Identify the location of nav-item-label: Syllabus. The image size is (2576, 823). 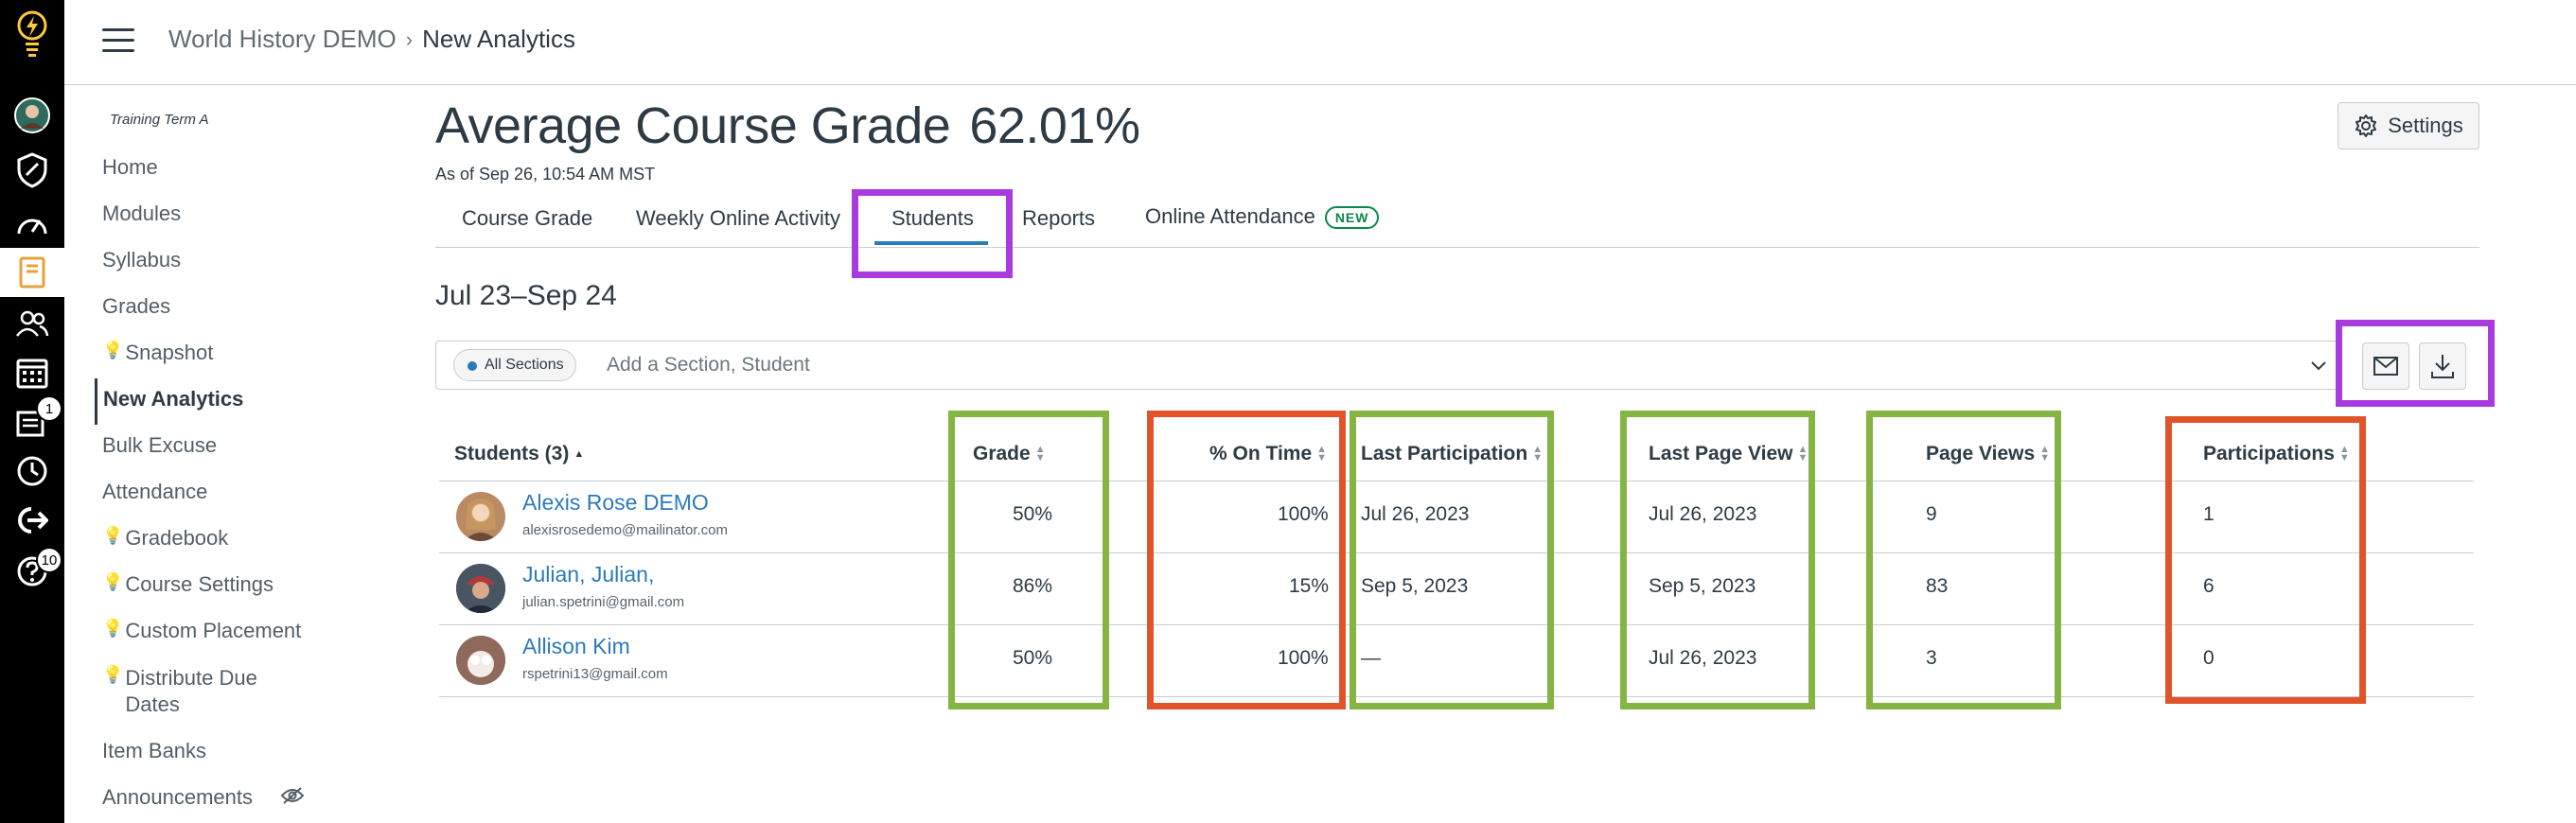
(142, 259).